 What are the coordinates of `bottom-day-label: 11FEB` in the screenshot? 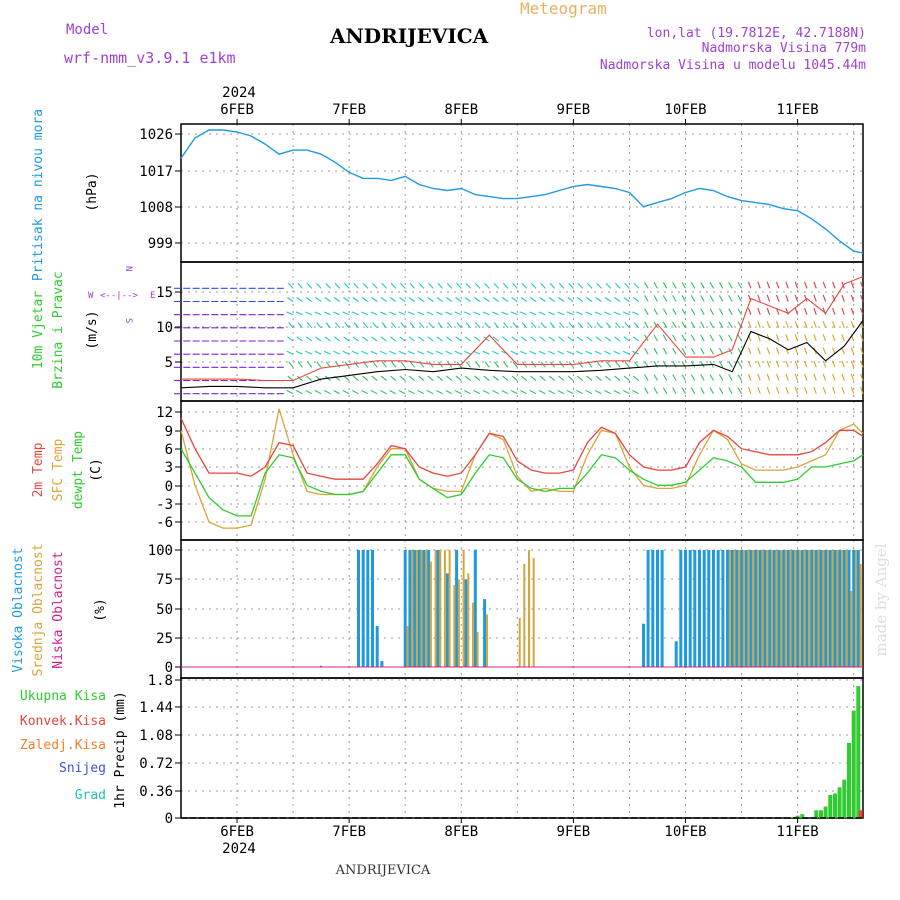 It's located at (798, 832).